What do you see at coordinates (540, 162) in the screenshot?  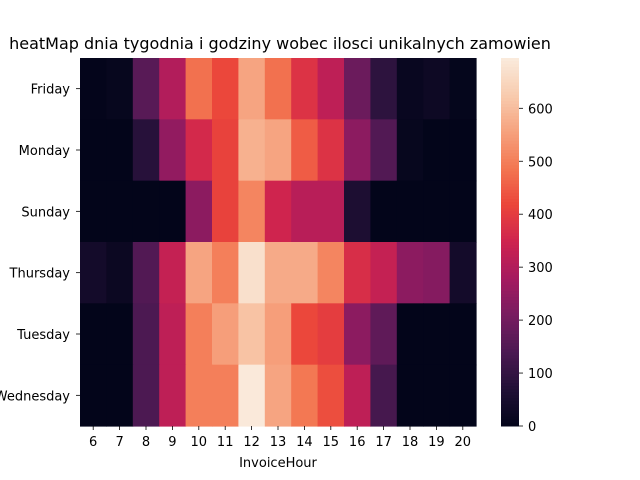 I see `colorbar-tick-label: 500` at bounding box center [540, 162].